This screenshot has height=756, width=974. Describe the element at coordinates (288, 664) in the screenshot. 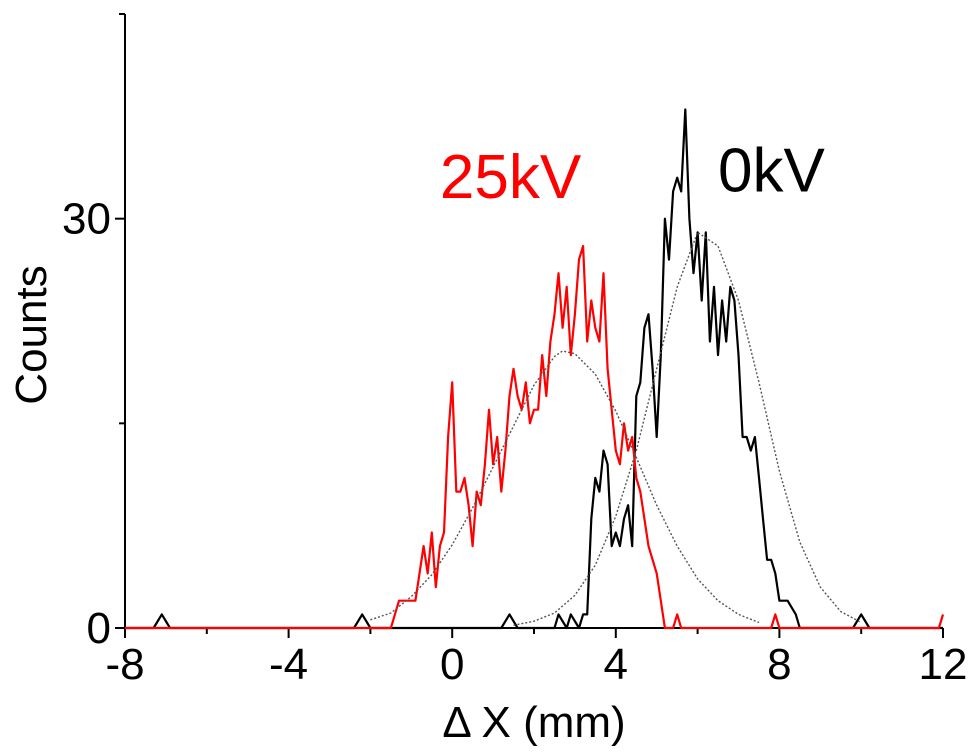

I see `x-tick-label: -4` at that location.